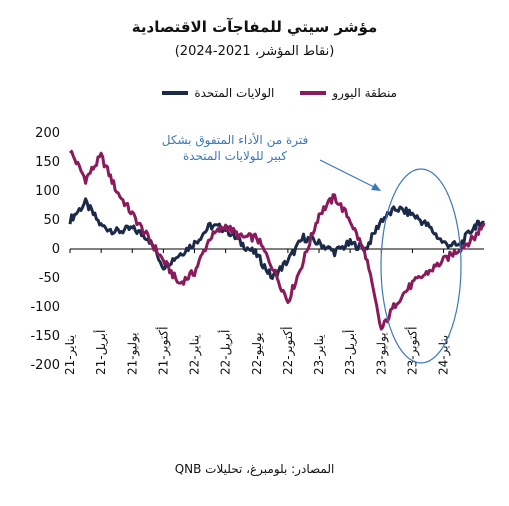  What do you see at coordinates (132, 353) in the screenshot?
I see `x-tick-label-2: يوليو-21` at bounding box center [132, 353].